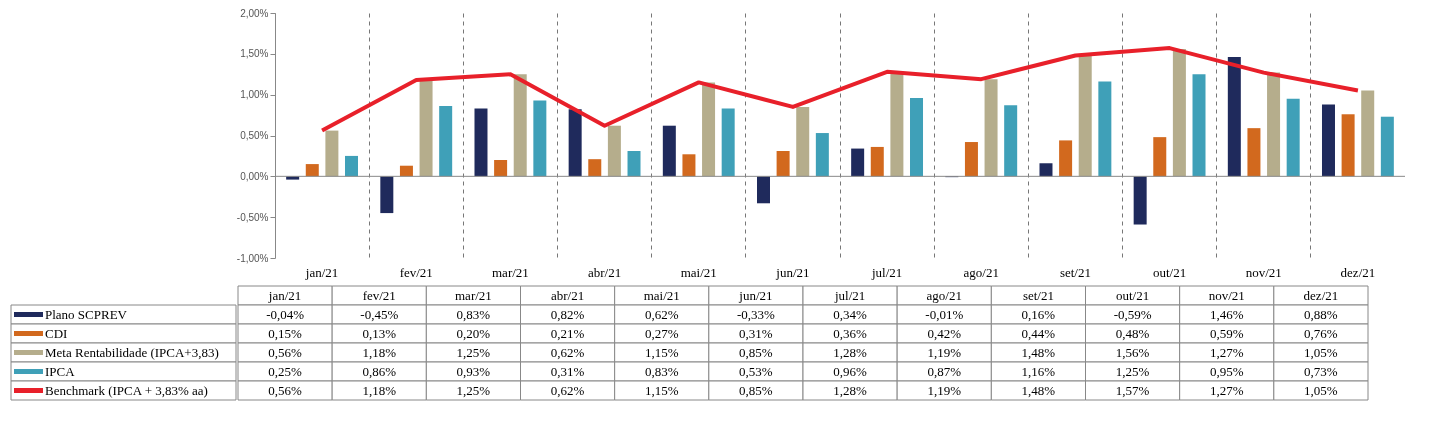 This screenshot has height=439, width=1437. Describe the element at coordinates (850, 295) in the screenshot. I see `category-label: jul/21` at that location.